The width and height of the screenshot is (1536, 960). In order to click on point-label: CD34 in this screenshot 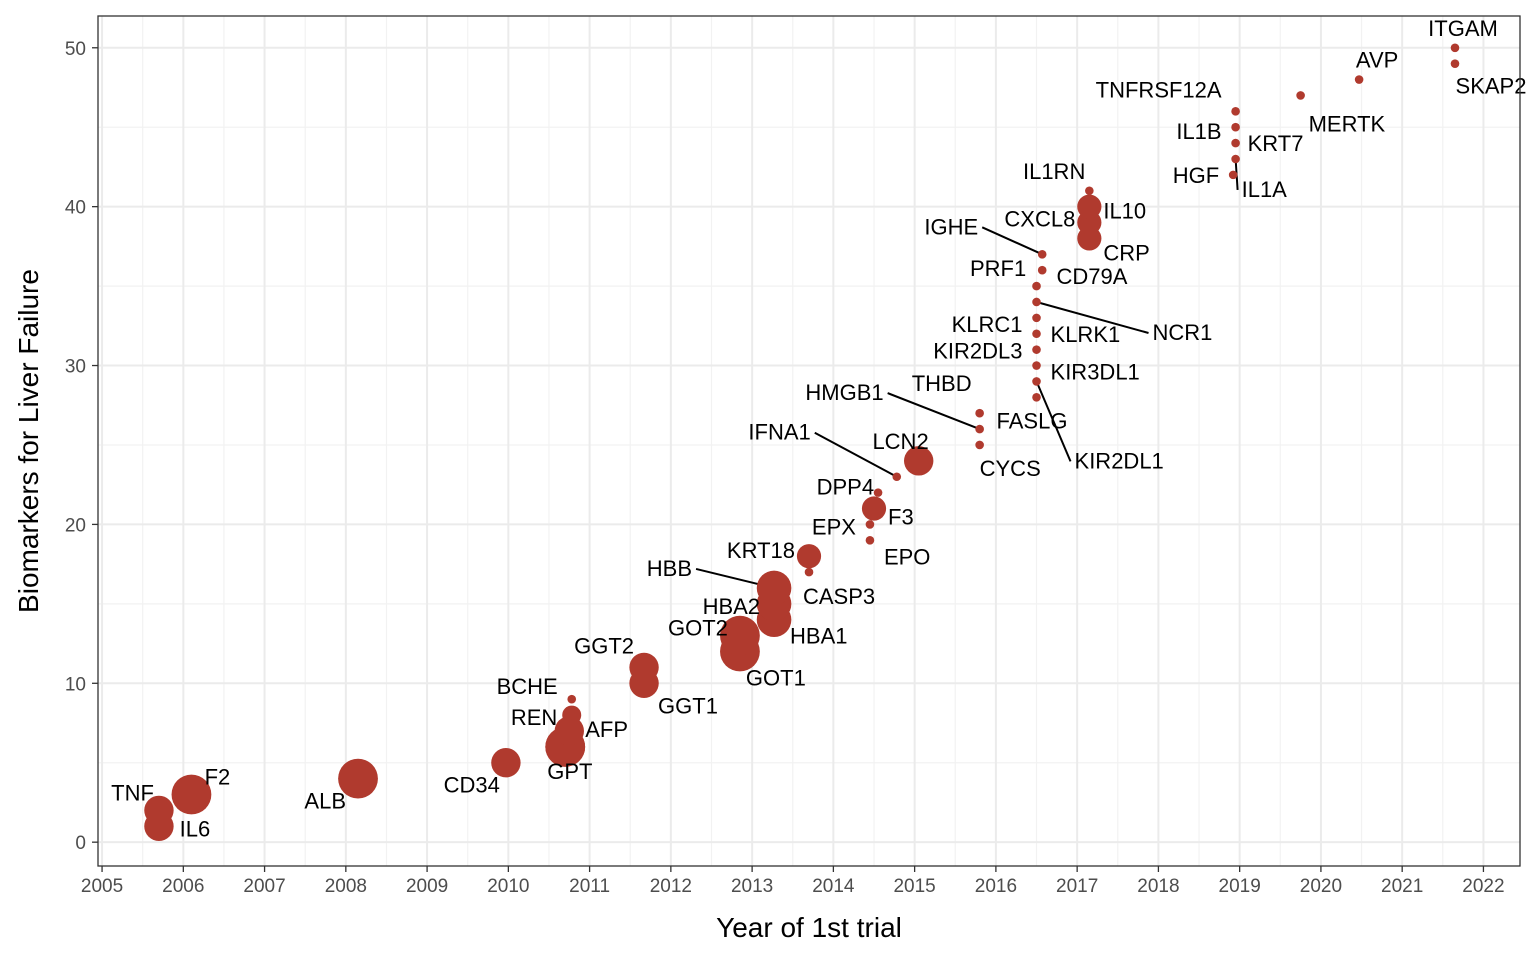, I will do `click(472, 785)`.